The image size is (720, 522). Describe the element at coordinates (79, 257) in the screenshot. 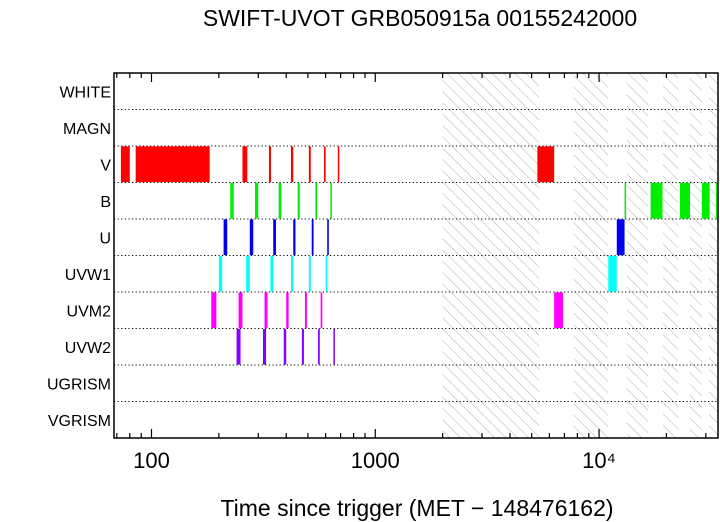

I see `y-axis-labels: WHITE MAGN V B U UVW1 UVM2 UVW2 UGRISM VGRISM` at that location.